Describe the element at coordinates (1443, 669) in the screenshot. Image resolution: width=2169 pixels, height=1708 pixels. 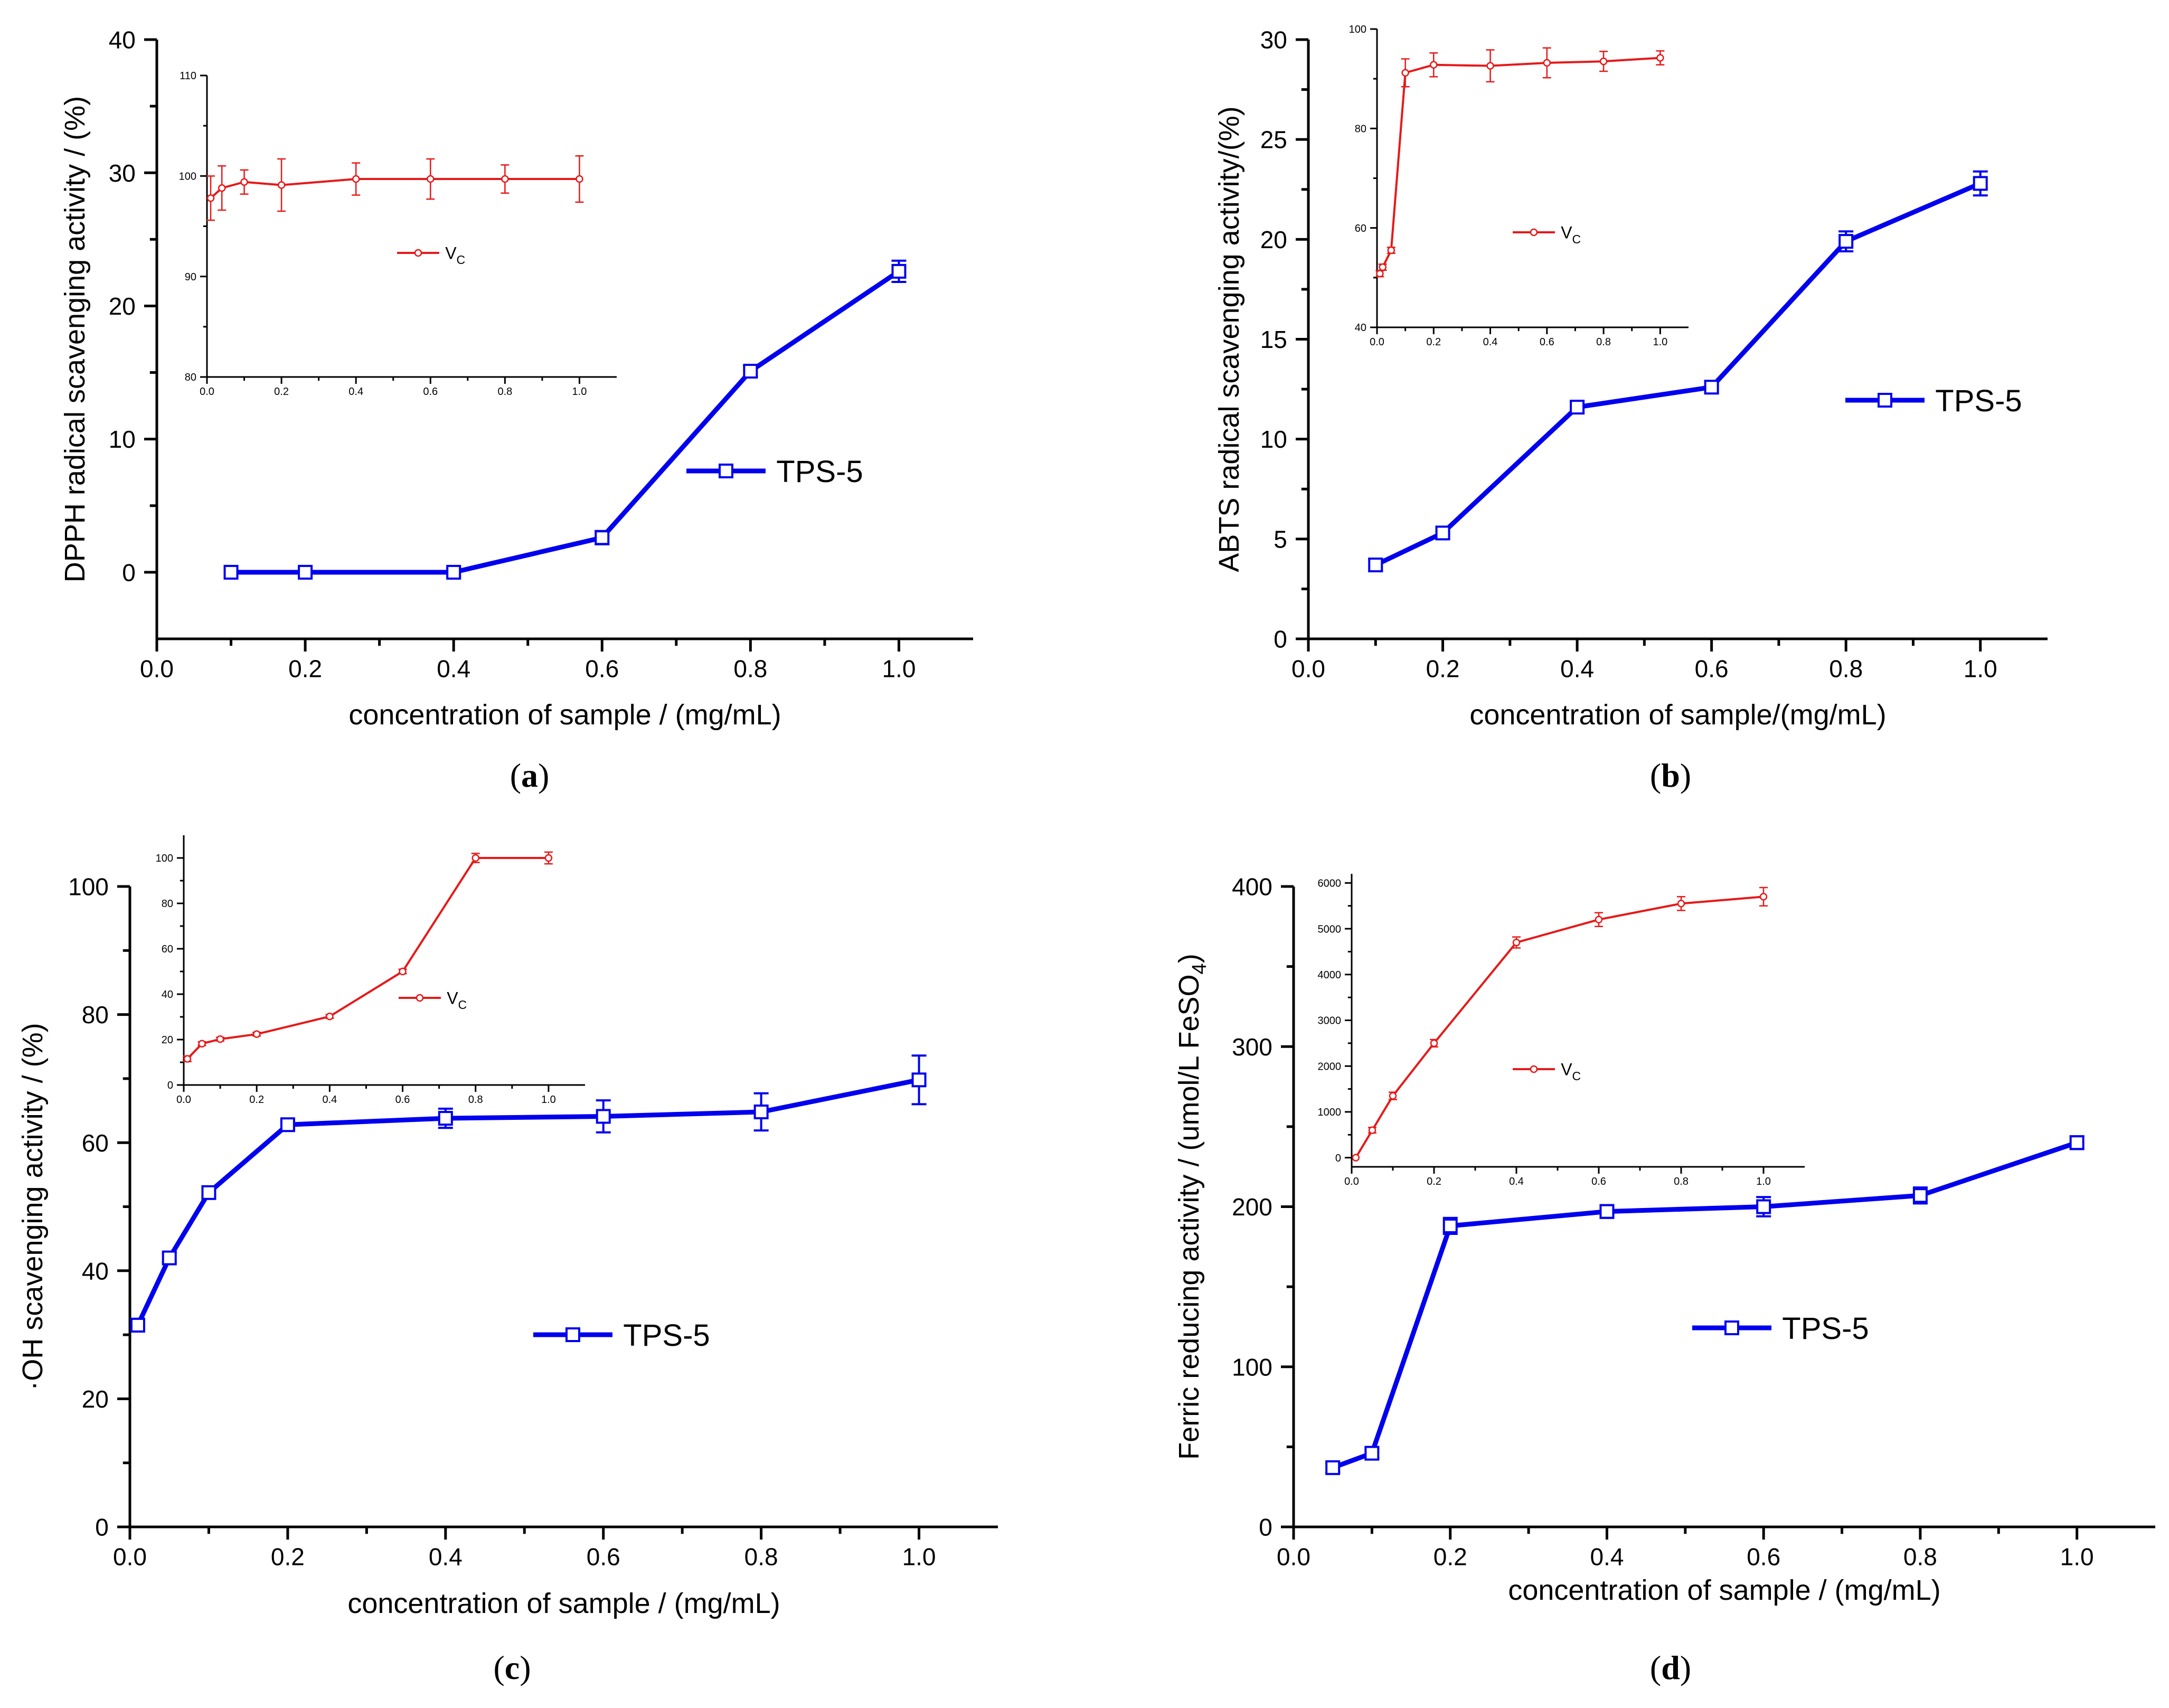
I see `main-x-tick-label: 0.2` at that location.